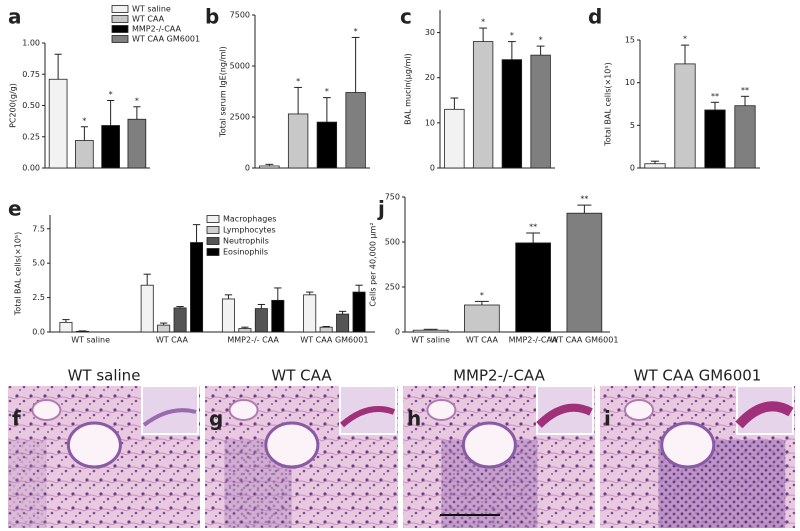 This screenshot has height=531, width=800. Describe the element at coordinates (630, 82) in the screenshot. I see `y-tick-label: 10` at that location.